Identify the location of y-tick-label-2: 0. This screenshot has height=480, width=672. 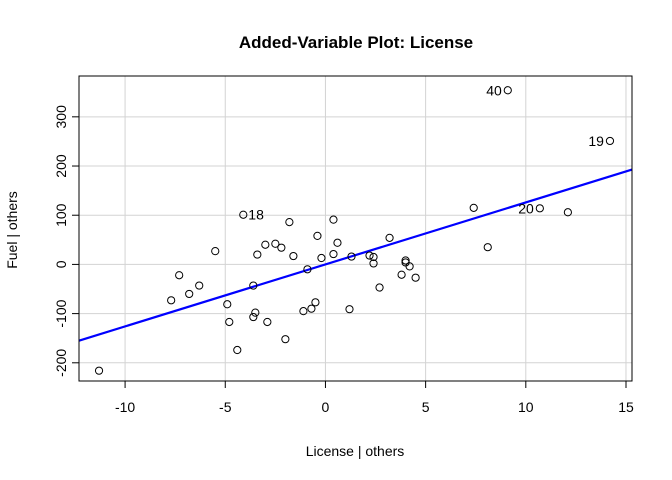
(61, 264).